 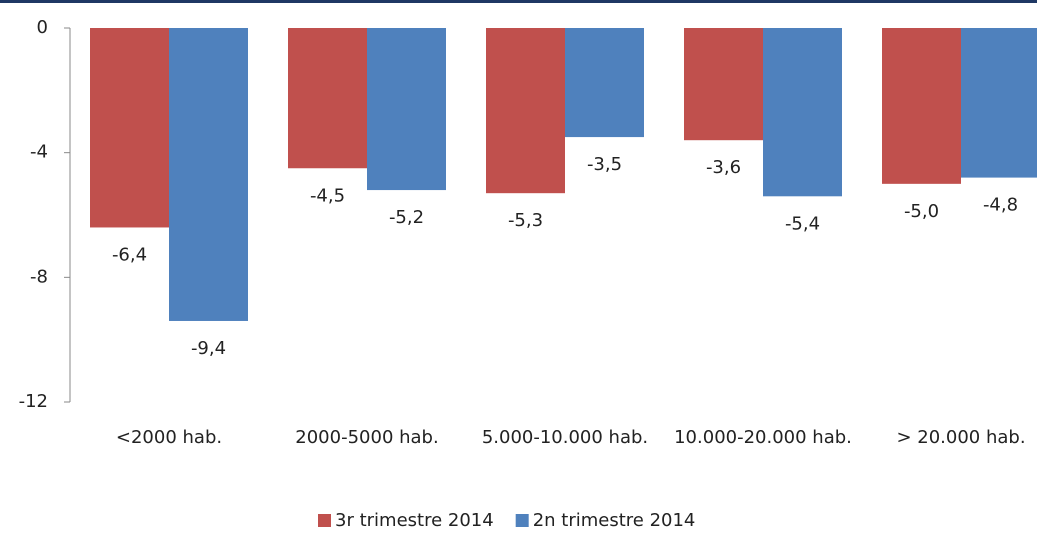 I want to click on x-tick-label: 5.000-10.000 hab., so click(x=565, y=437).